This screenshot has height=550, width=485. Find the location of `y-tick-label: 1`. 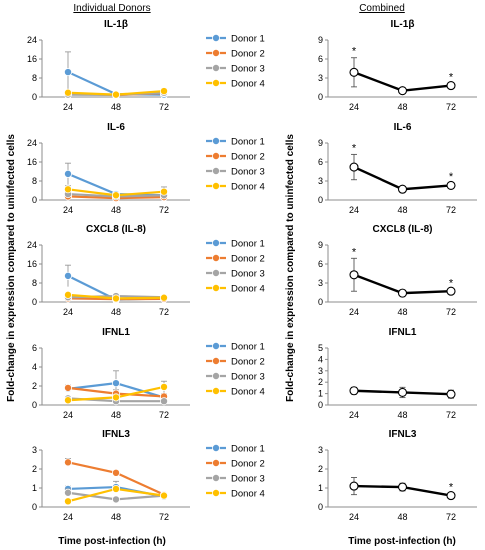

y-tick-label: 1 is located at coordinates (320, 394).